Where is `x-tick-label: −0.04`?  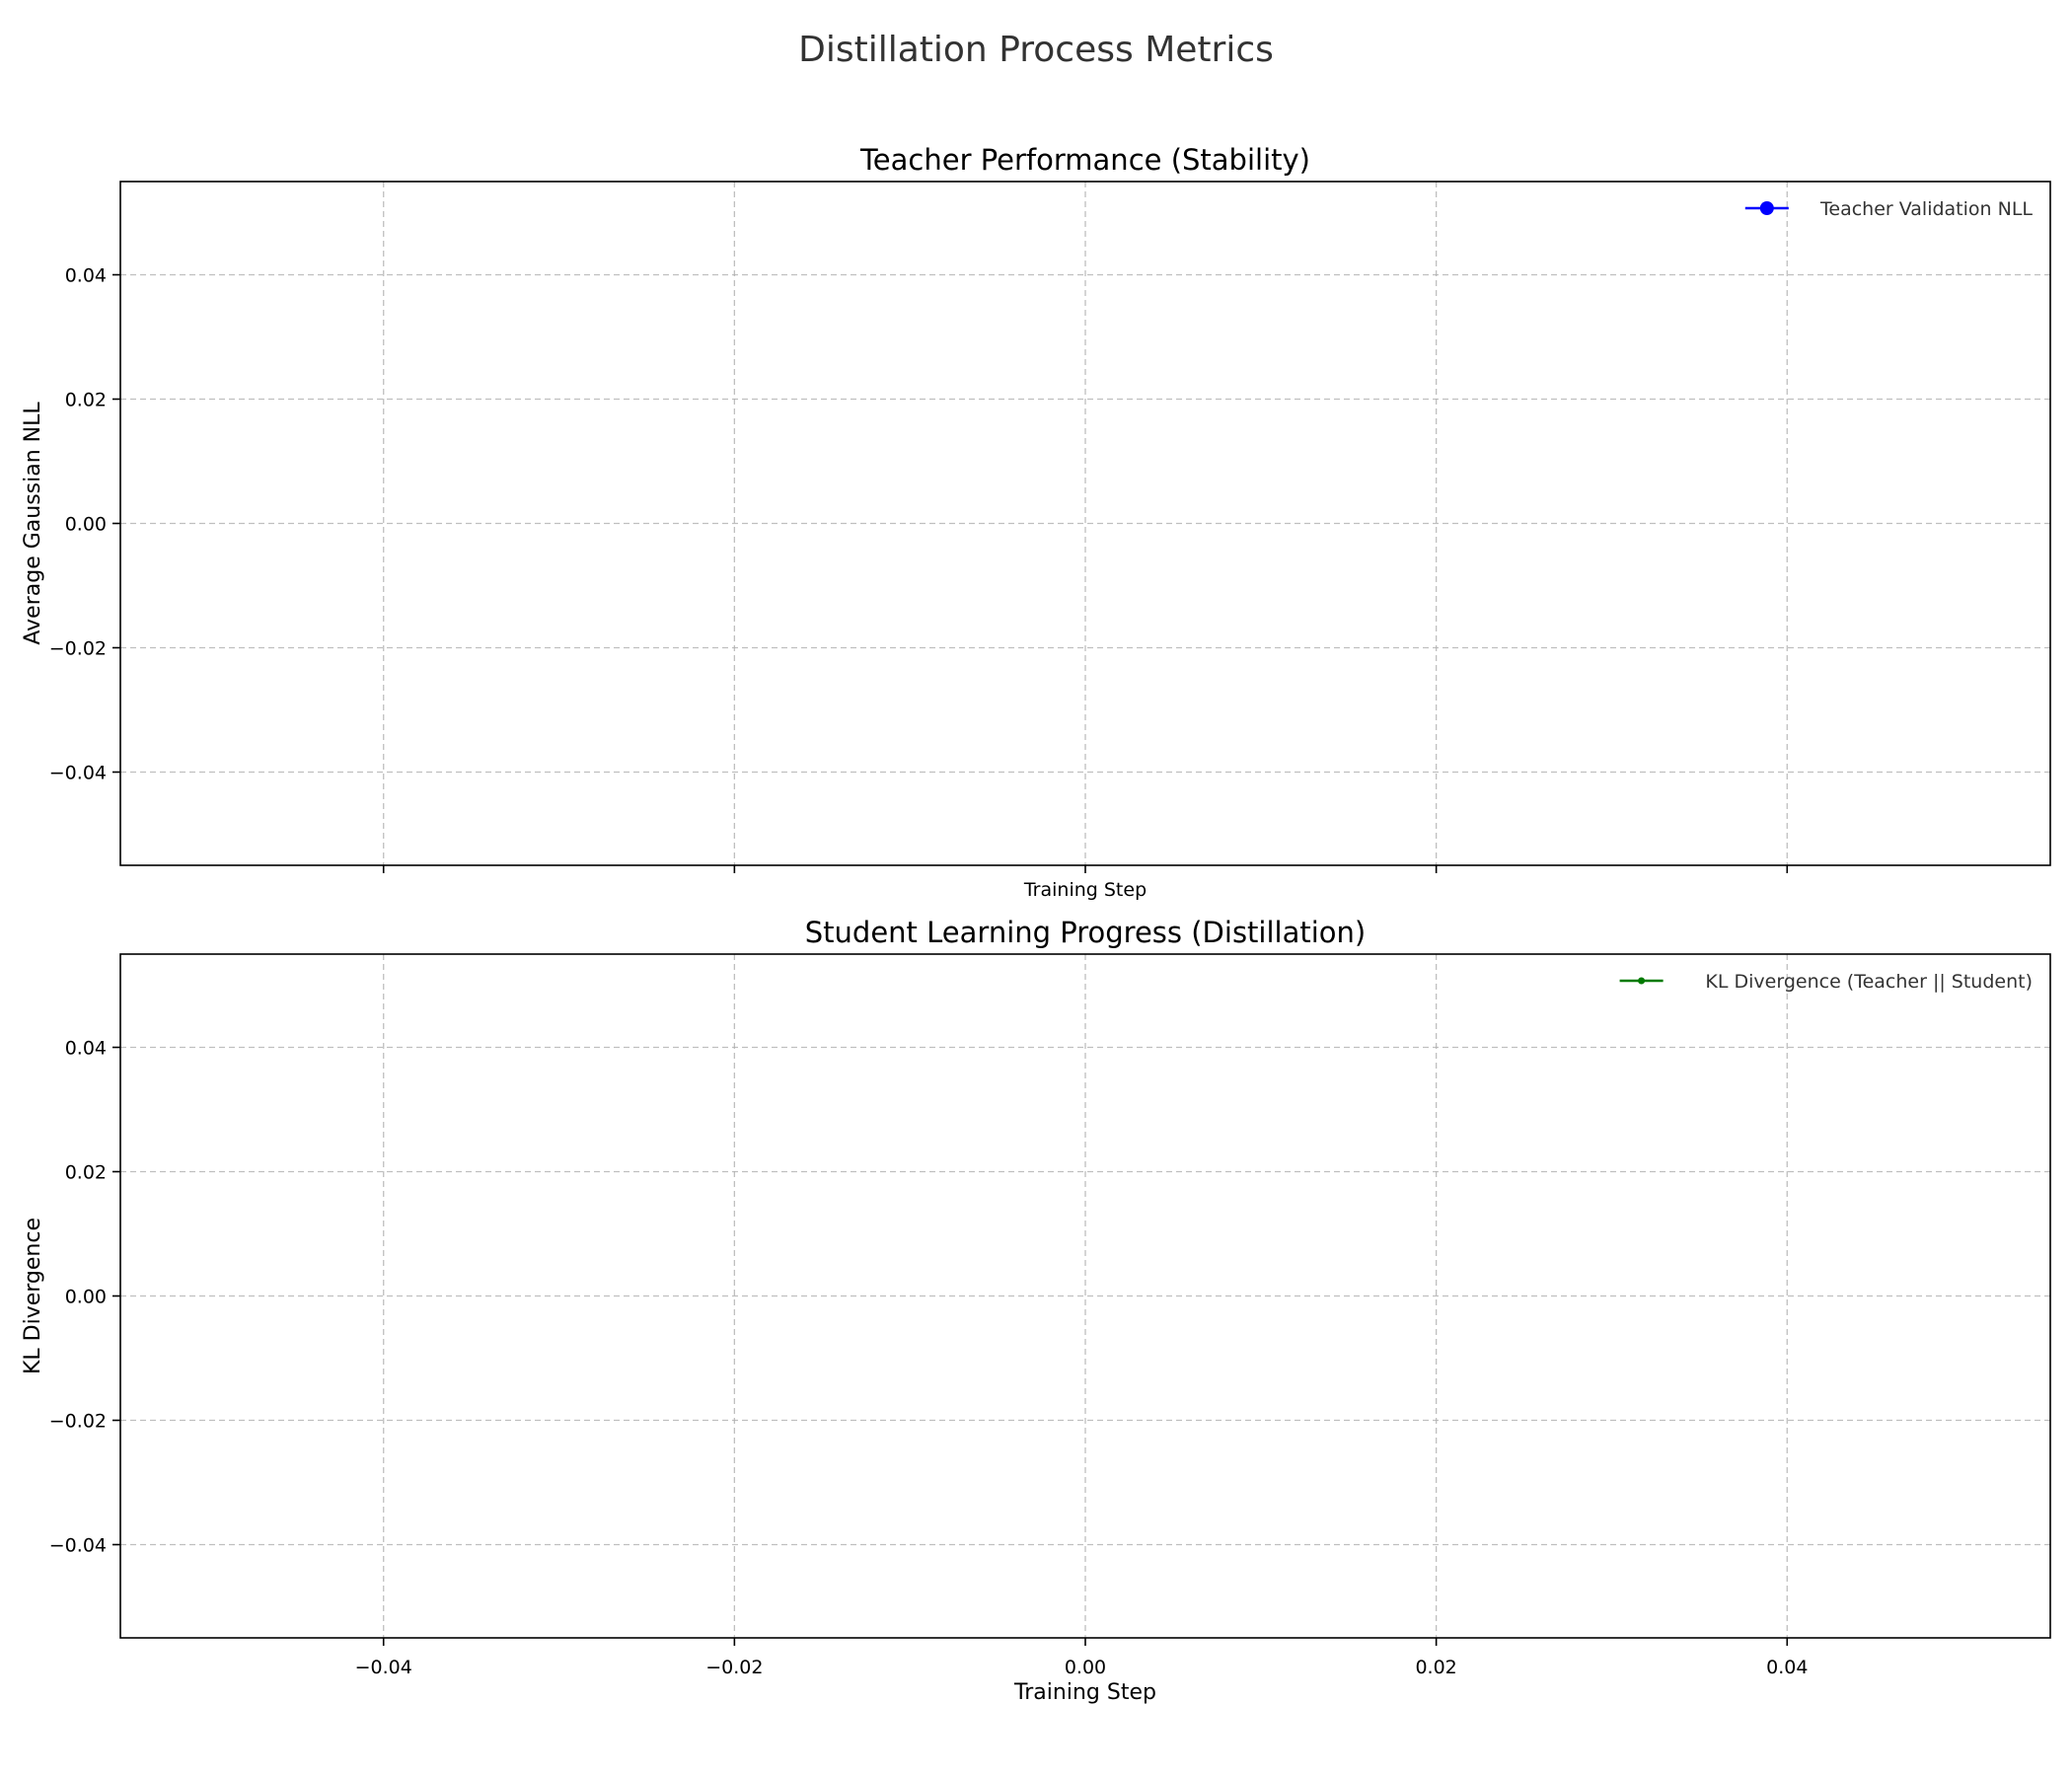
x-tick-label: −0.04 is located at coordinates (383, 1668).